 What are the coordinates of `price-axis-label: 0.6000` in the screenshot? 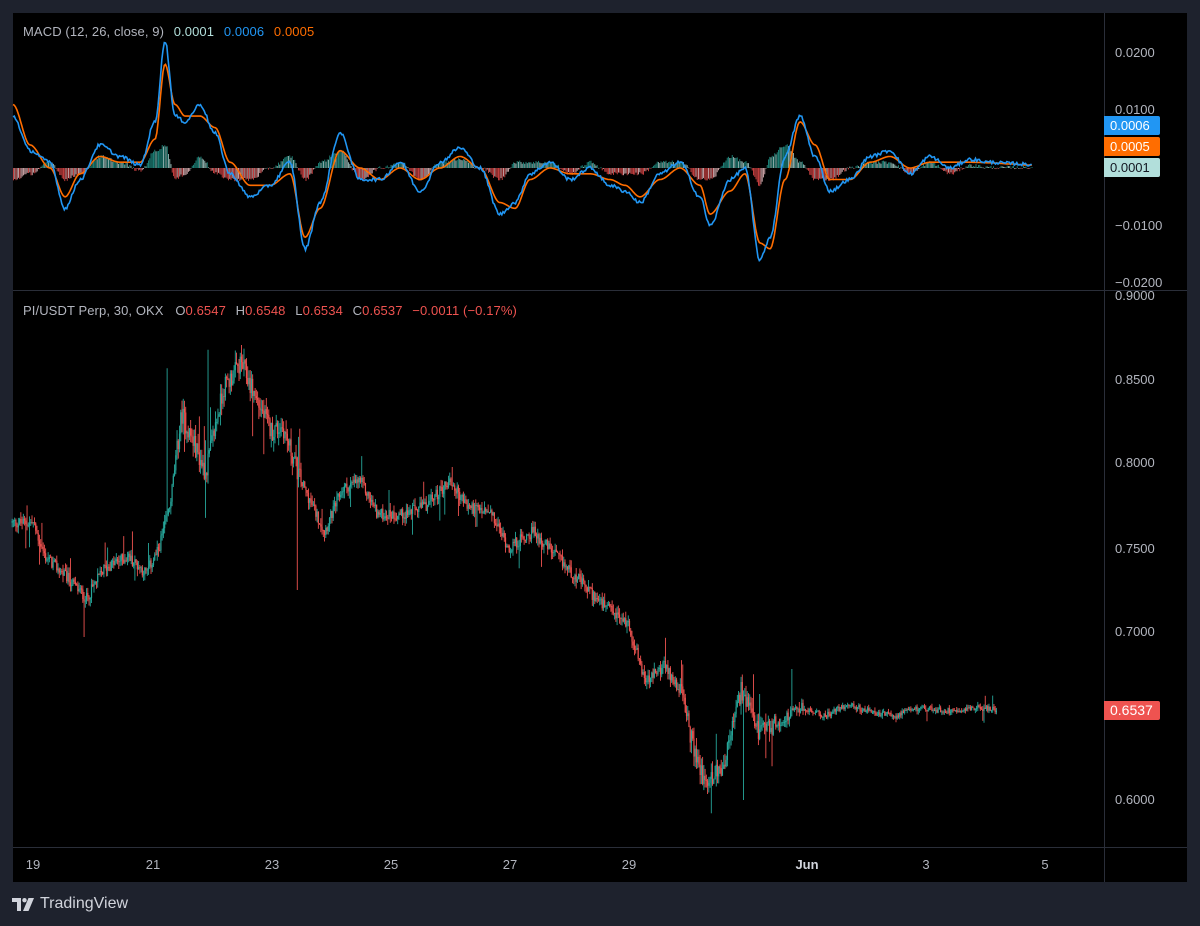 It's located at (1135, 799).